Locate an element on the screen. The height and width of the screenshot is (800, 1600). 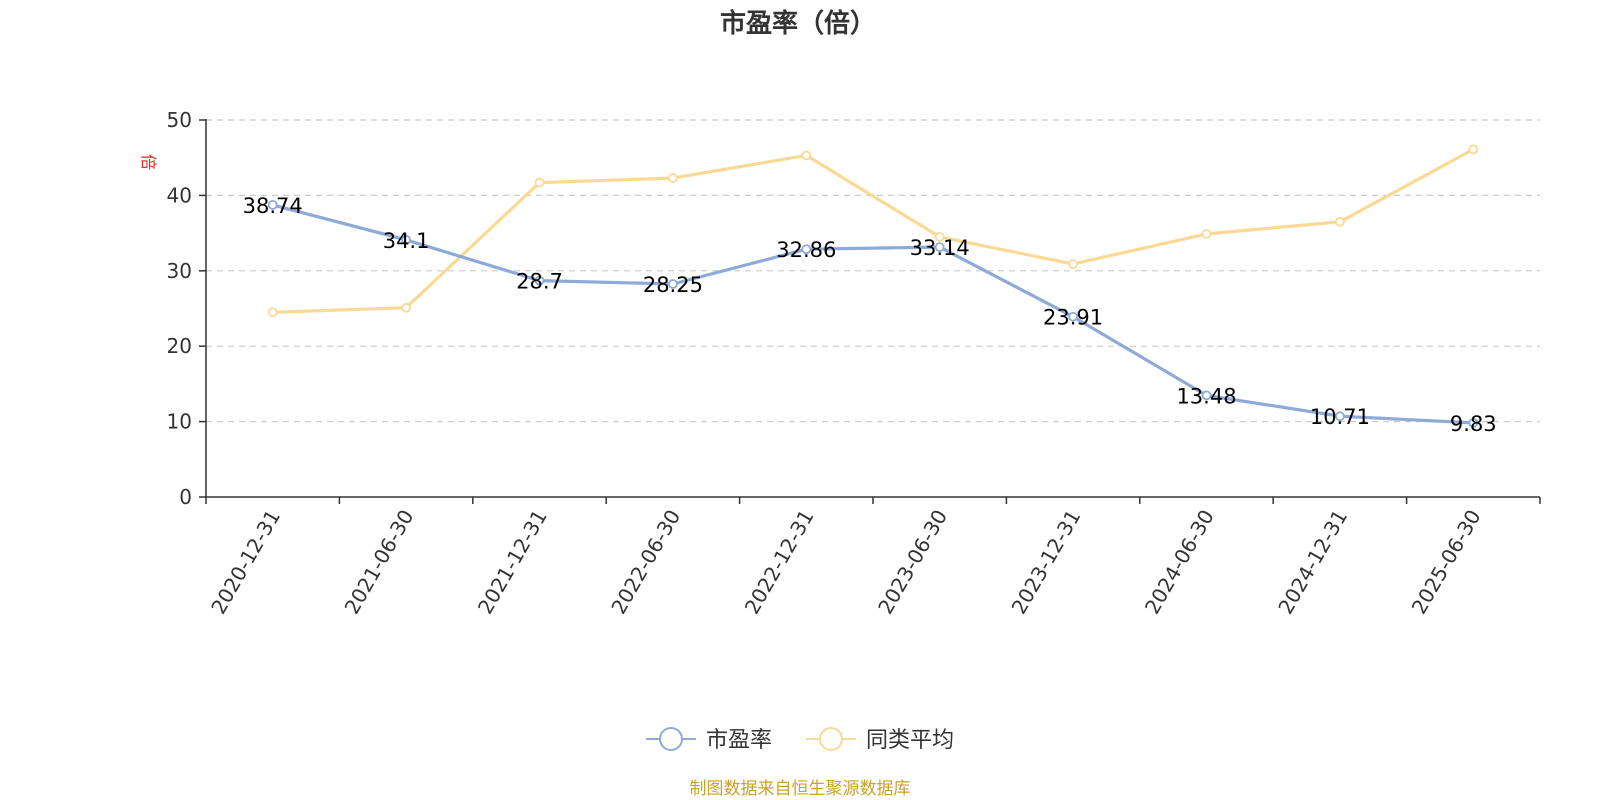
y-tick-label: 50 is located at coordinates (179, 120).